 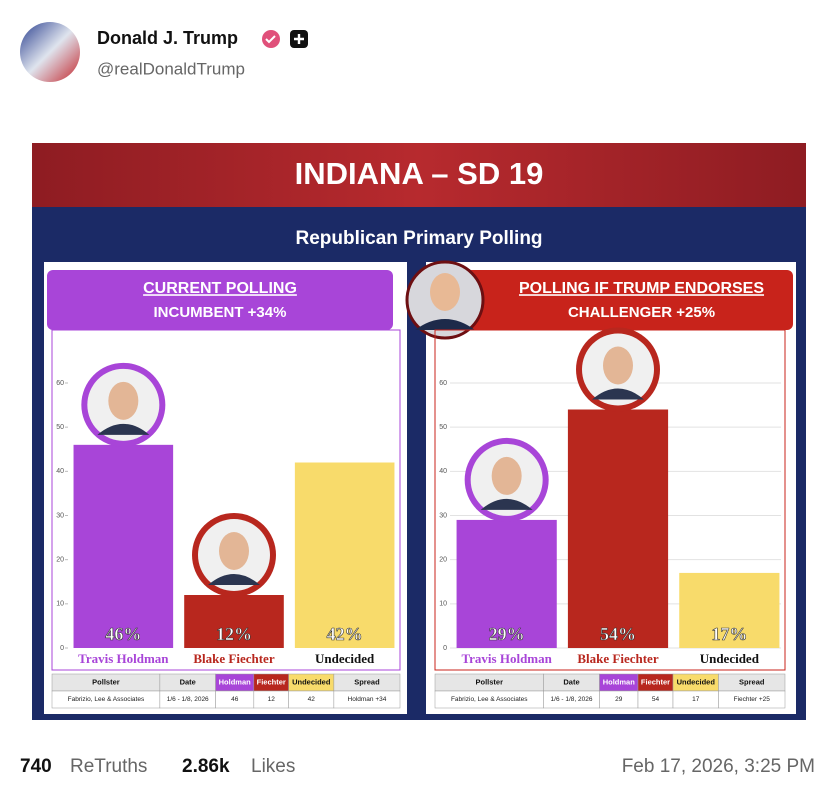 What do you see at coordinates (299, 39) in the screenshot?
I see `plus-icon` at bounding box center [299, 39].